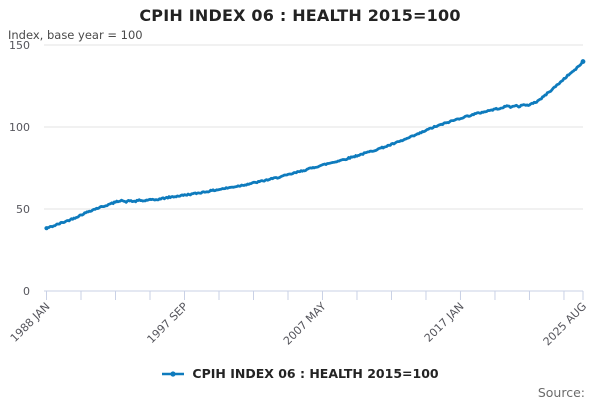  I want to click on svg-text: 0, so click(26, 291).